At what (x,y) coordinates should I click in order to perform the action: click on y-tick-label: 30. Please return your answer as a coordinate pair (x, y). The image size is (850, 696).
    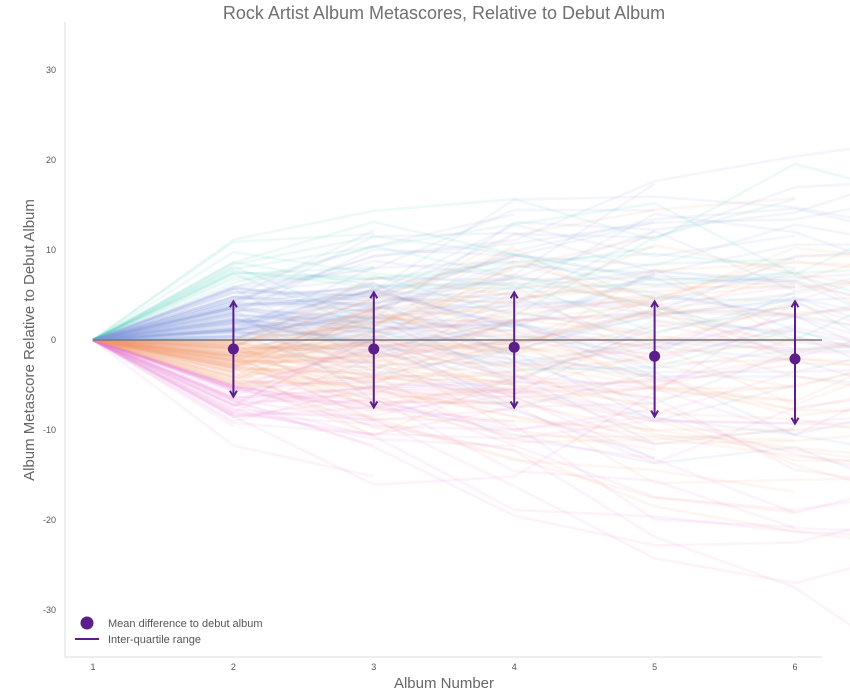
    Looking at the image, I should click on (51, 70).